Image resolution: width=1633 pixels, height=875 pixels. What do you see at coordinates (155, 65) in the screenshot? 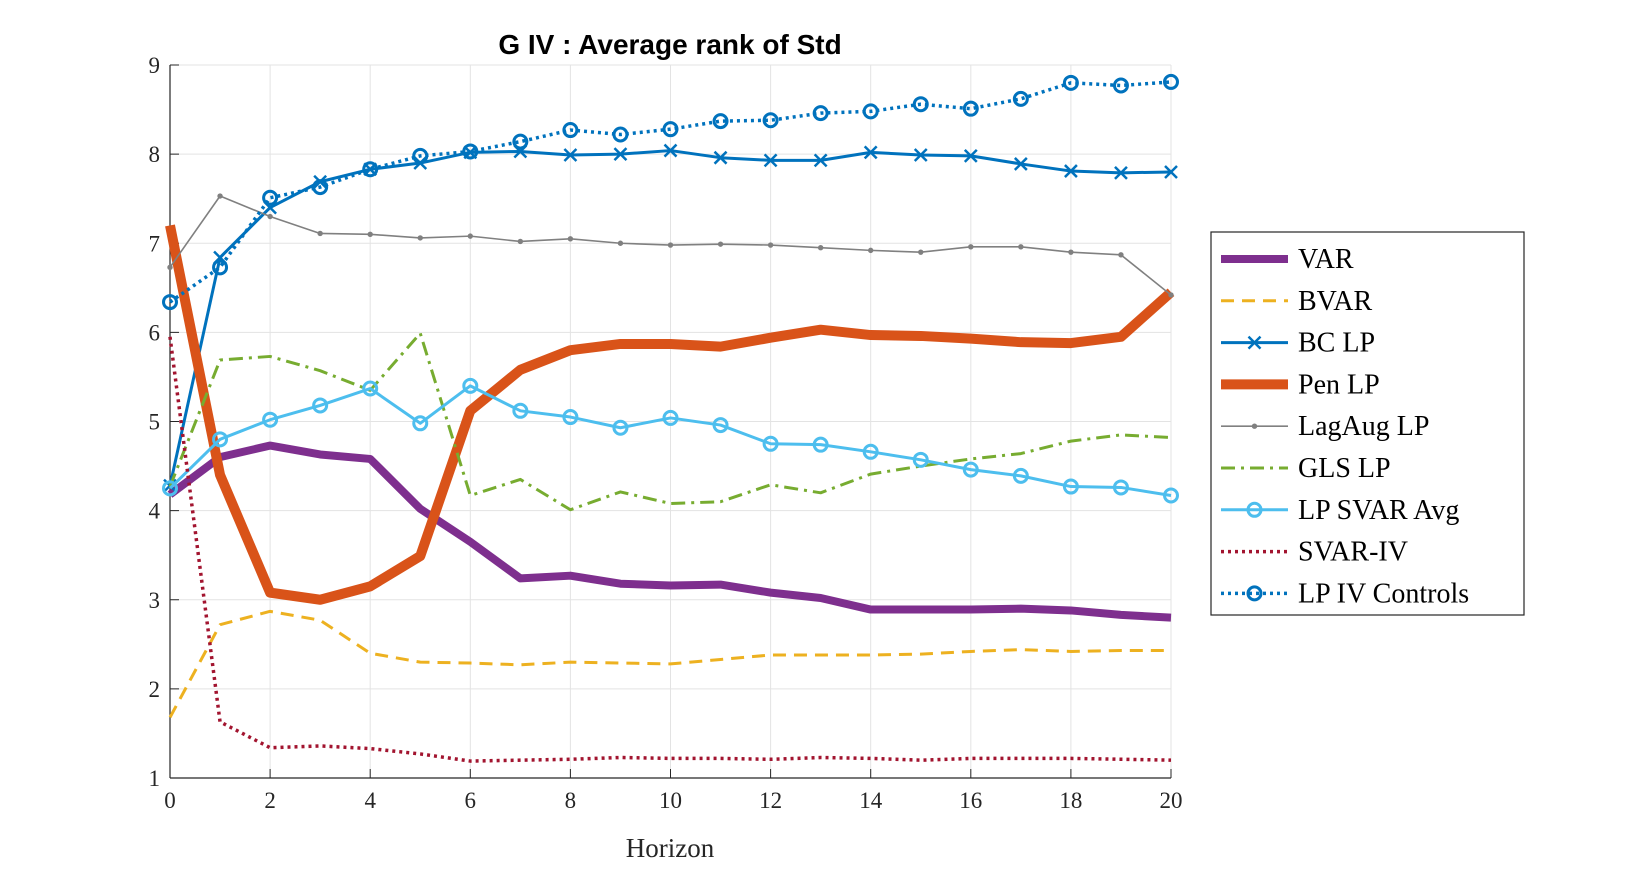
I see `y-tick-label: 9` at bounding box center [155, 65].